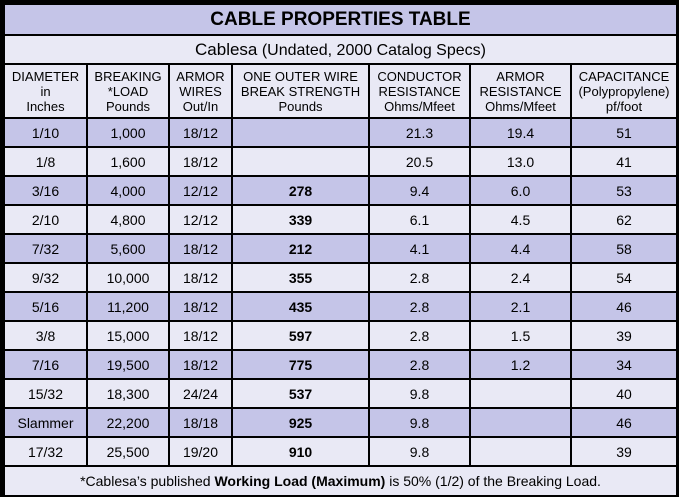 Image resolution: width=679 pixels, height=497 pixels. What do you see at coordinates (419, 161) in the screenshot?
I see `table-cell: 20.5` at bounding box center [419, 161].